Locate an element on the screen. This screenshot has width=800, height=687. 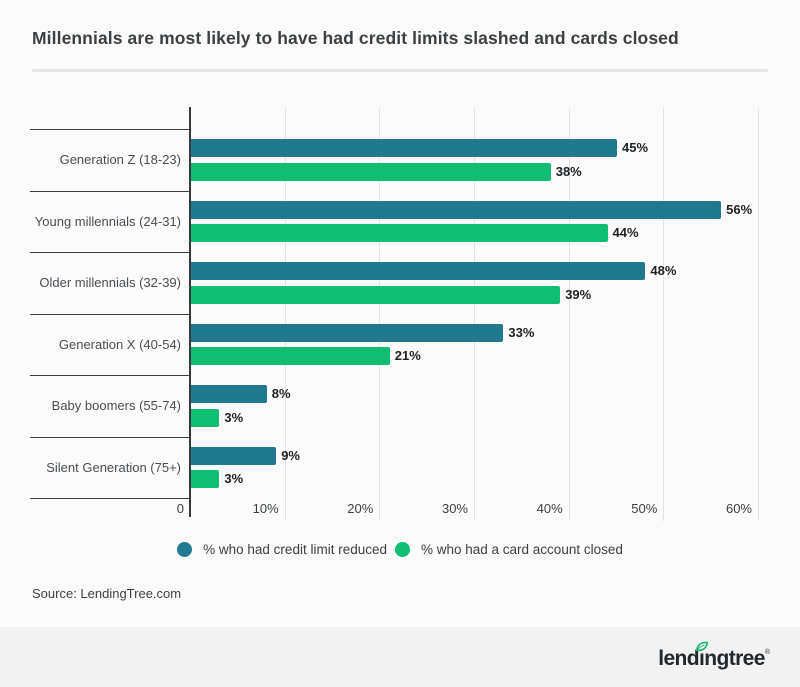
category-label: Generation X (40-54) is located at coordinates (119, 344).